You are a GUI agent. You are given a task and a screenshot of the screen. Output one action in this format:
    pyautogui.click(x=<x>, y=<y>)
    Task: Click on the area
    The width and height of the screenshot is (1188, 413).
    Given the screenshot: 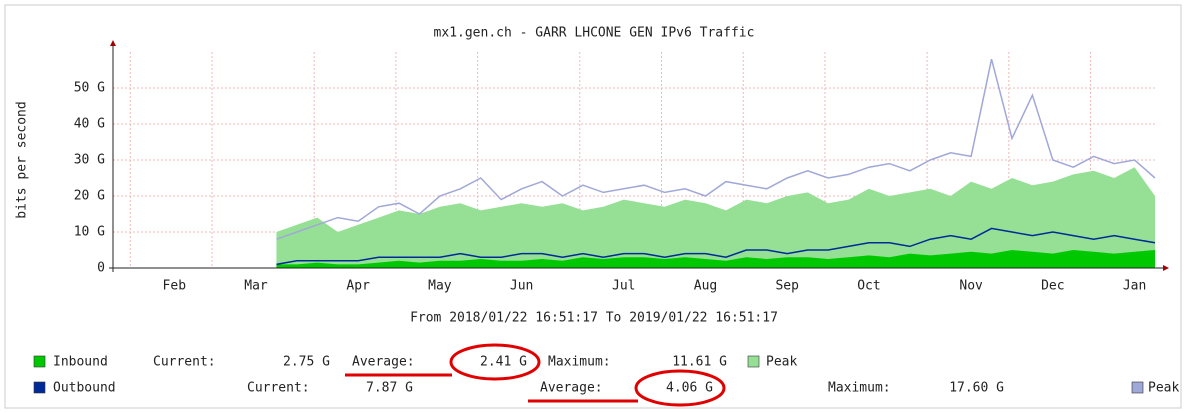 What is the action you would take?
    pyautogui.click(x=715, y=259)
    